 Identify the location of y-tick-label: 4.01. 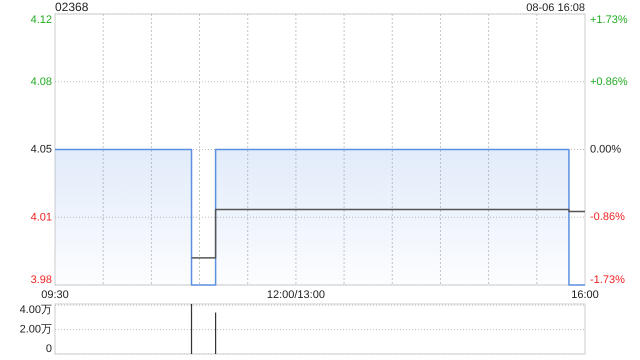
(41, 217).